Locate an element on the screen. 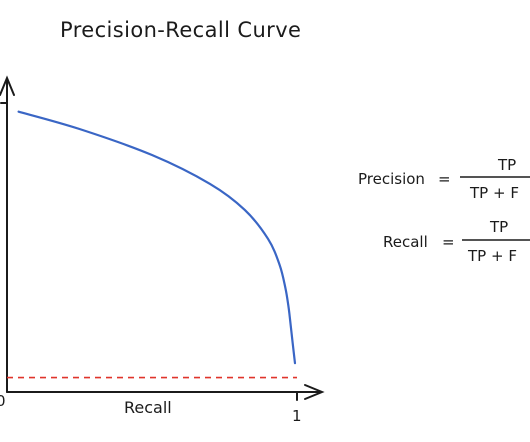  chart-title: Precision-Recall Curve is located at coordinates (181, 30).